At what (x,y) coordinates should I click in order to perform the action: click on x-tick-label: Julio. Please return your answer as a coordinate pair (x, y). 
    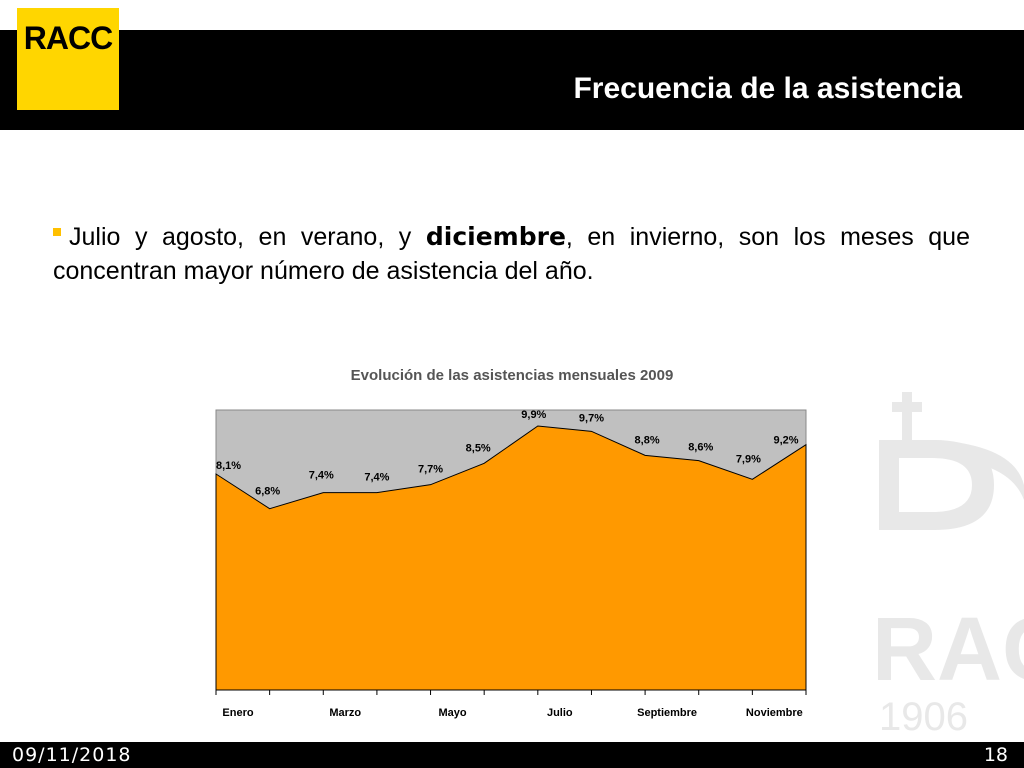
    Looking at the image, I should click on (560, 713).